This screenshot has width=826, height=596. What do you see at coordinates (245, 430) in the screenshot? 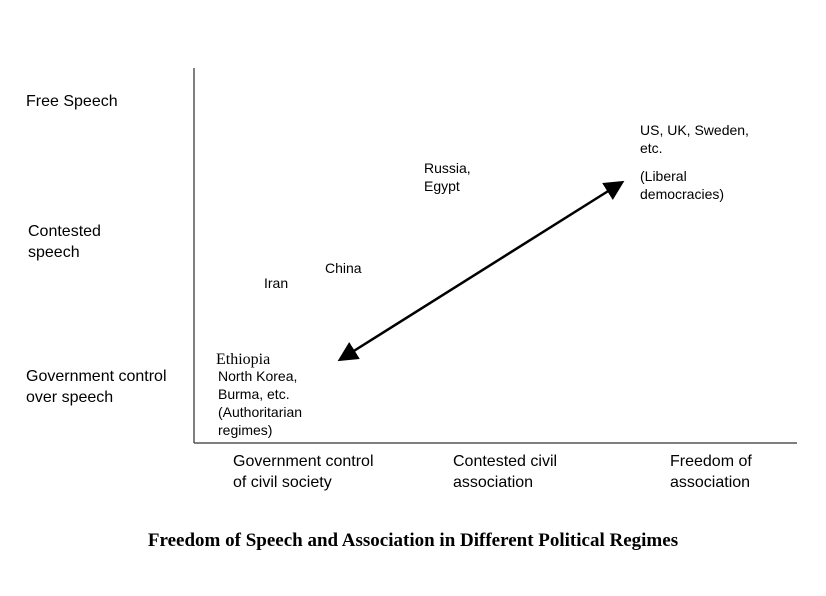
I see `point-auth-line4: regimes)` at bounding box center [245, 430].